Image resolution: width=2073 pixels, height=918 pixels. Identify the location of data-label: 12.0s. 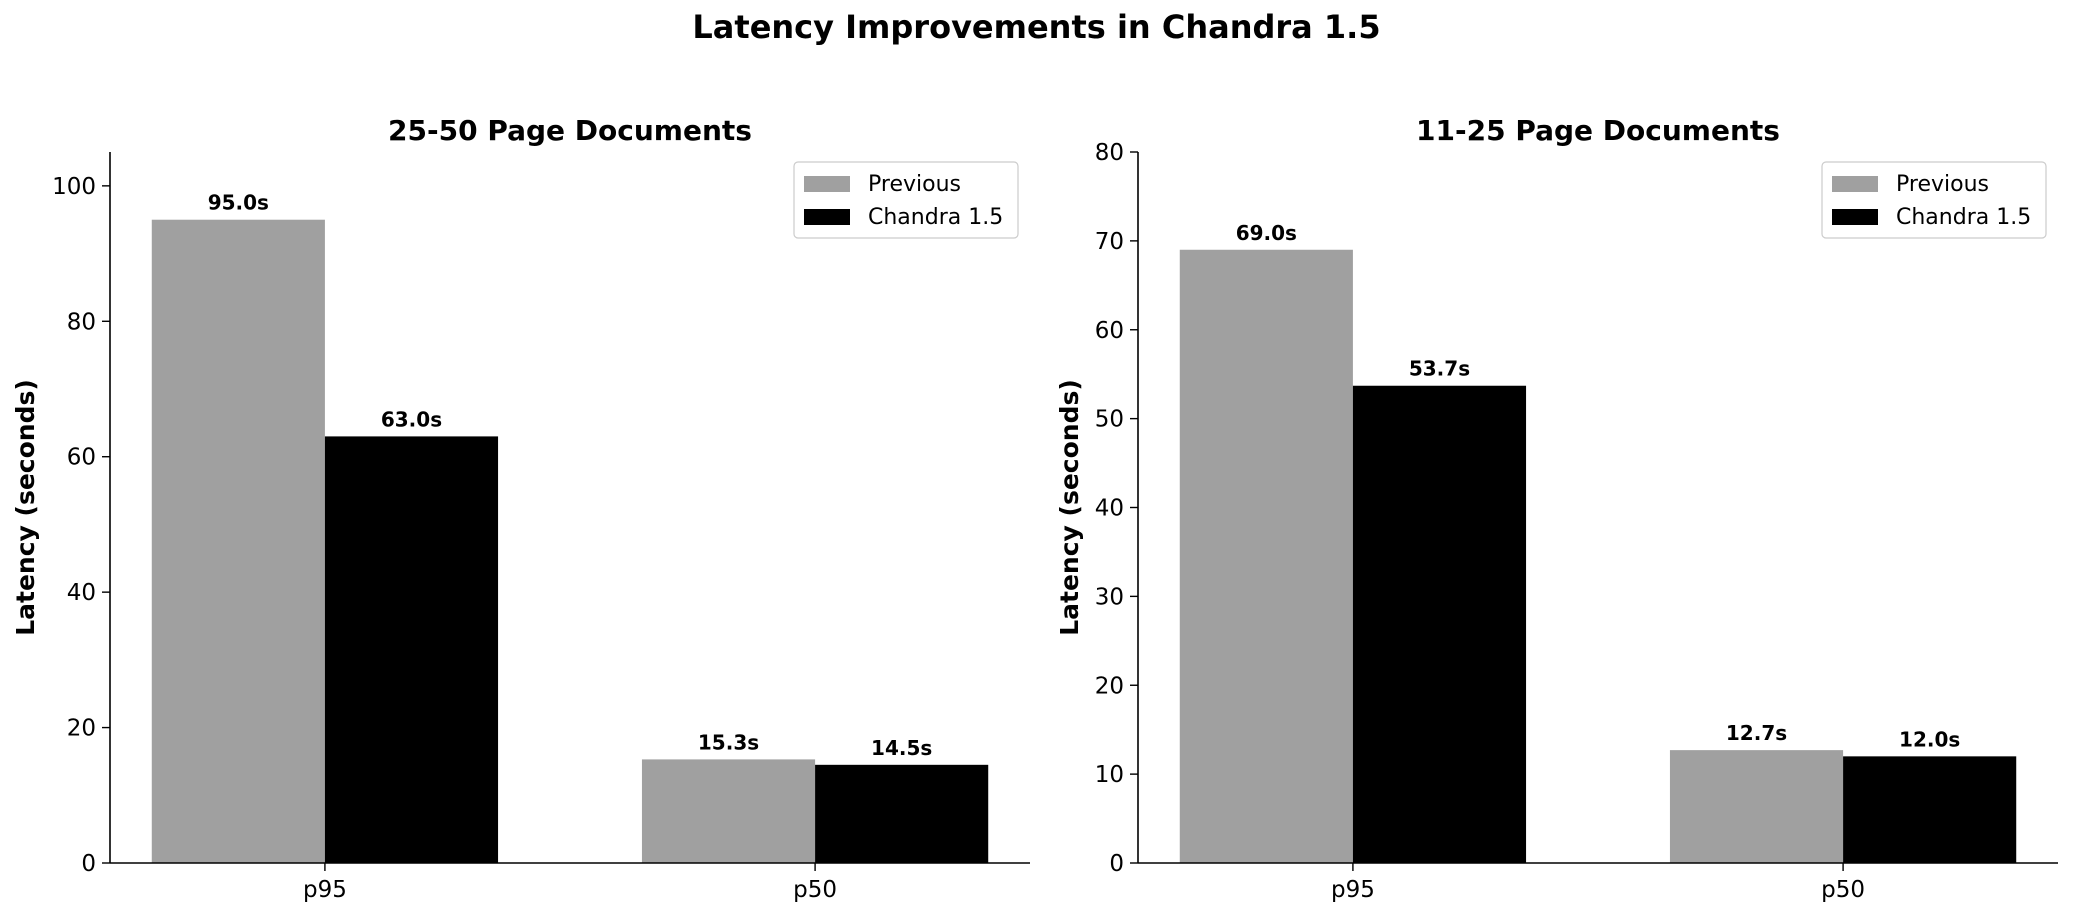
(1929, 739).